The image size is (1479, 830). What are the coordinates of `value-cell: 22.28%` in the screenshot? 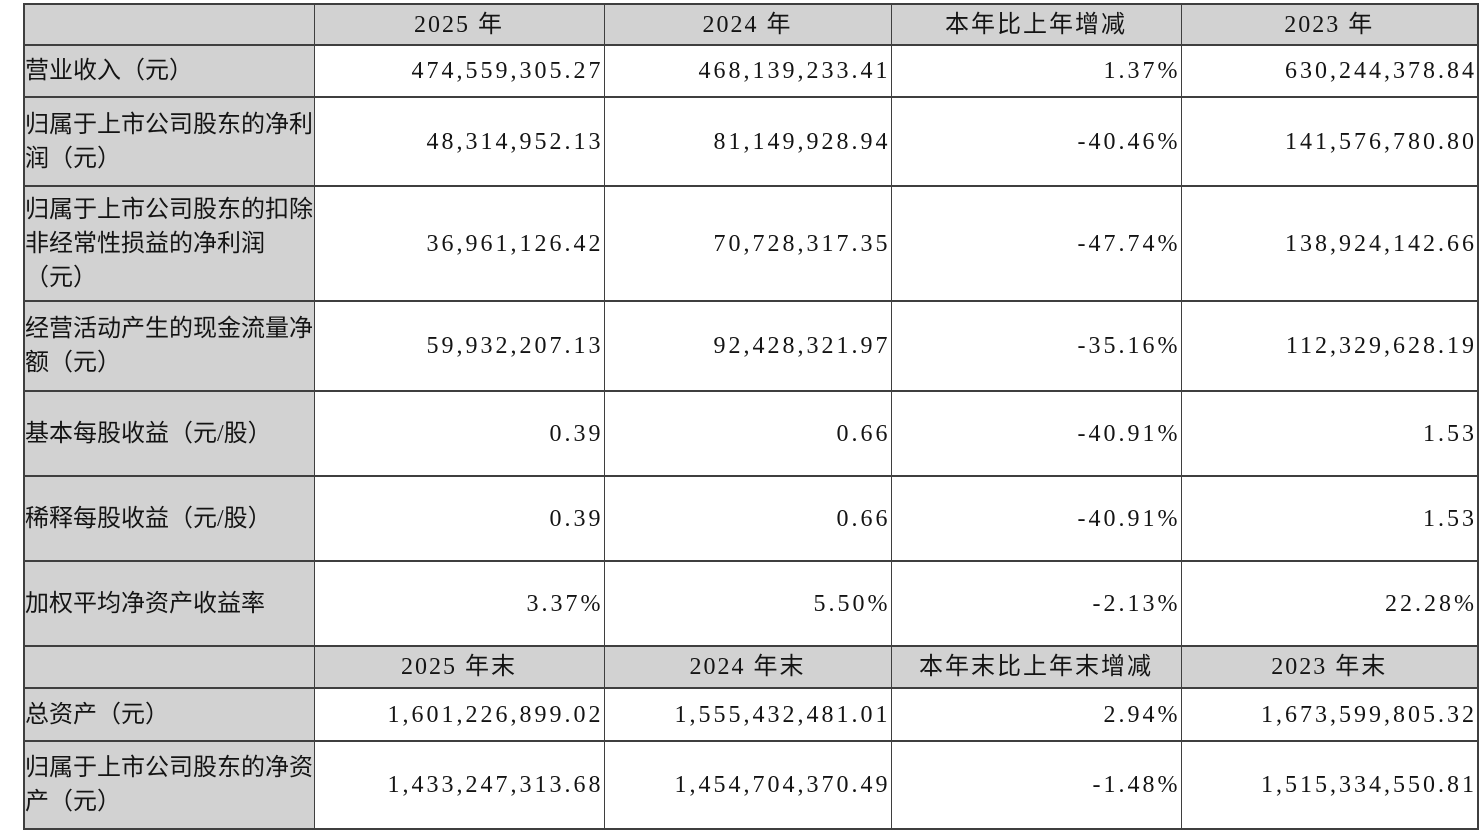 It's located at (1329, 603).